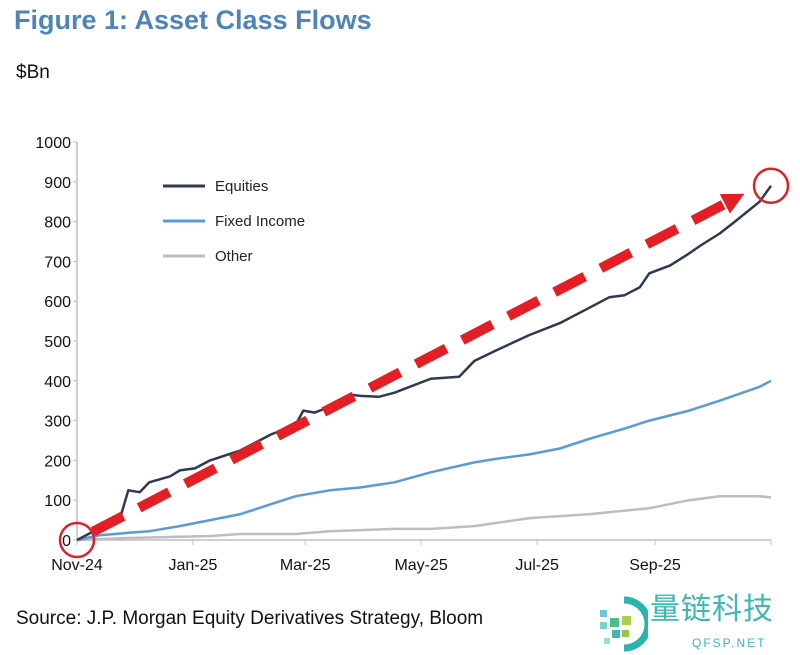  What do you see at coordinates (193, 20) in the screenshot?
I see `figure-title: Figure 1: Asset Class Flows` at bounding box center [193, 20].